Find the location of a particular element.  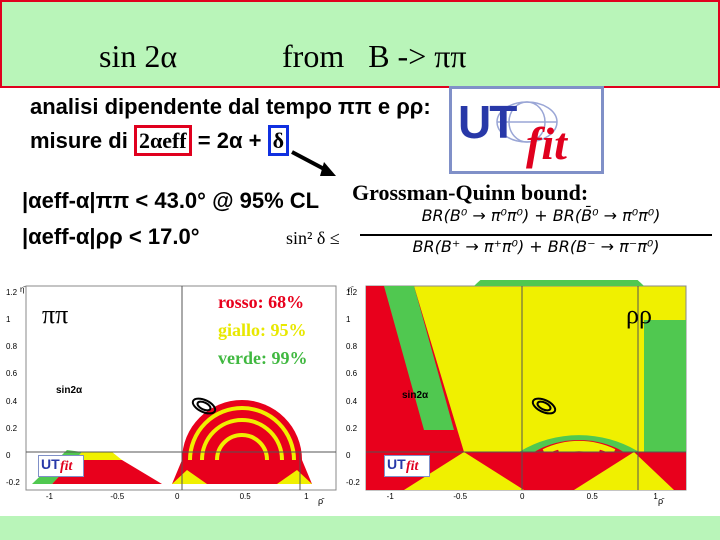

ytick-rhorho-4: 0.6 is located at coordinates (352, 374).